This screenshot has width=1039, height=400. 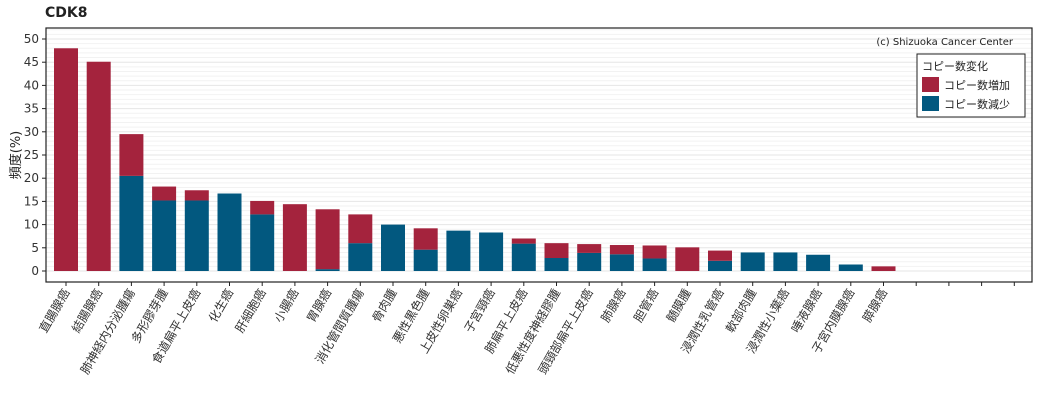 What do you see at coordinates (220, 305) in the screenshot?
I see `x-tick-label: 化生癌` at bounding box center [220, 305].